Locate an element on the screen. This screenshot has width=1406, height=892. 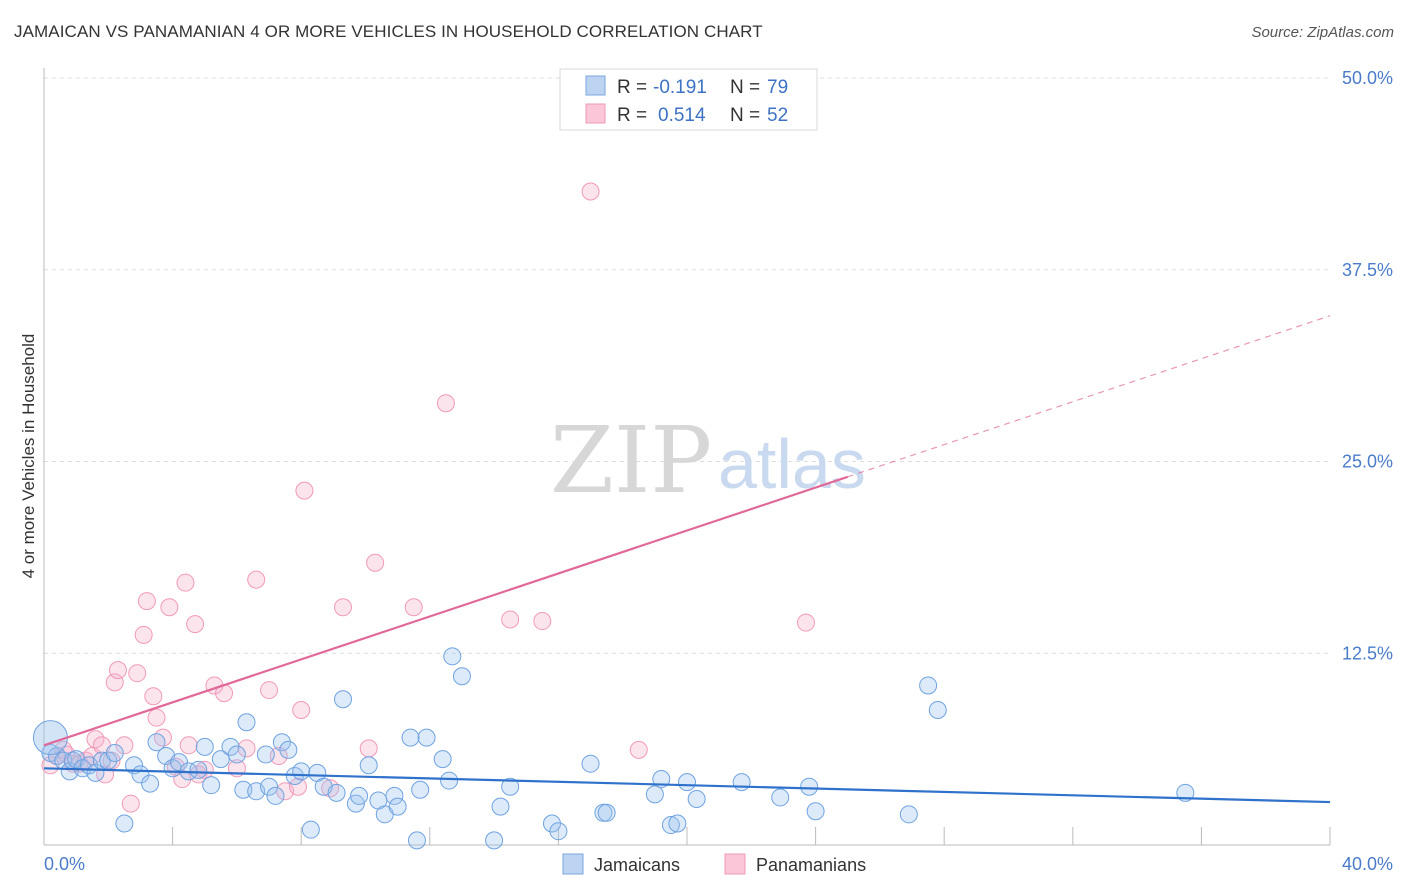
stats-r-label-jamaicans: R = is located at coordinates (632, 87).